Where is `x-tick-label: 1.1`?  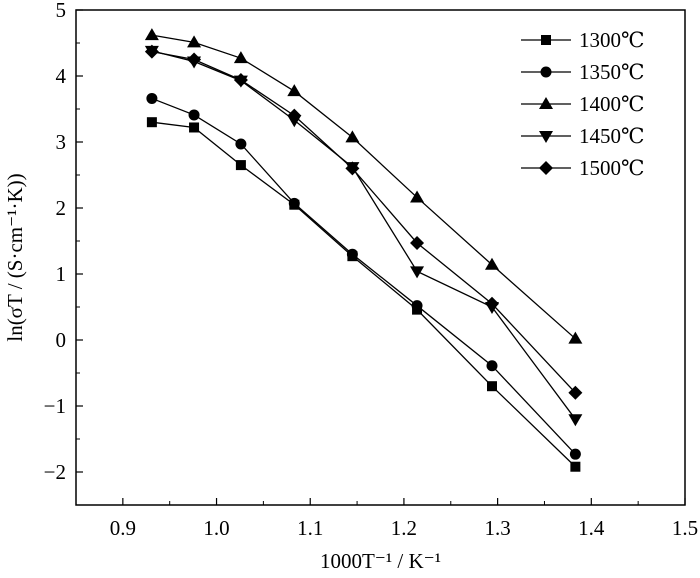 x-tick-label: 1.1 is located at coordinates (310, 528).